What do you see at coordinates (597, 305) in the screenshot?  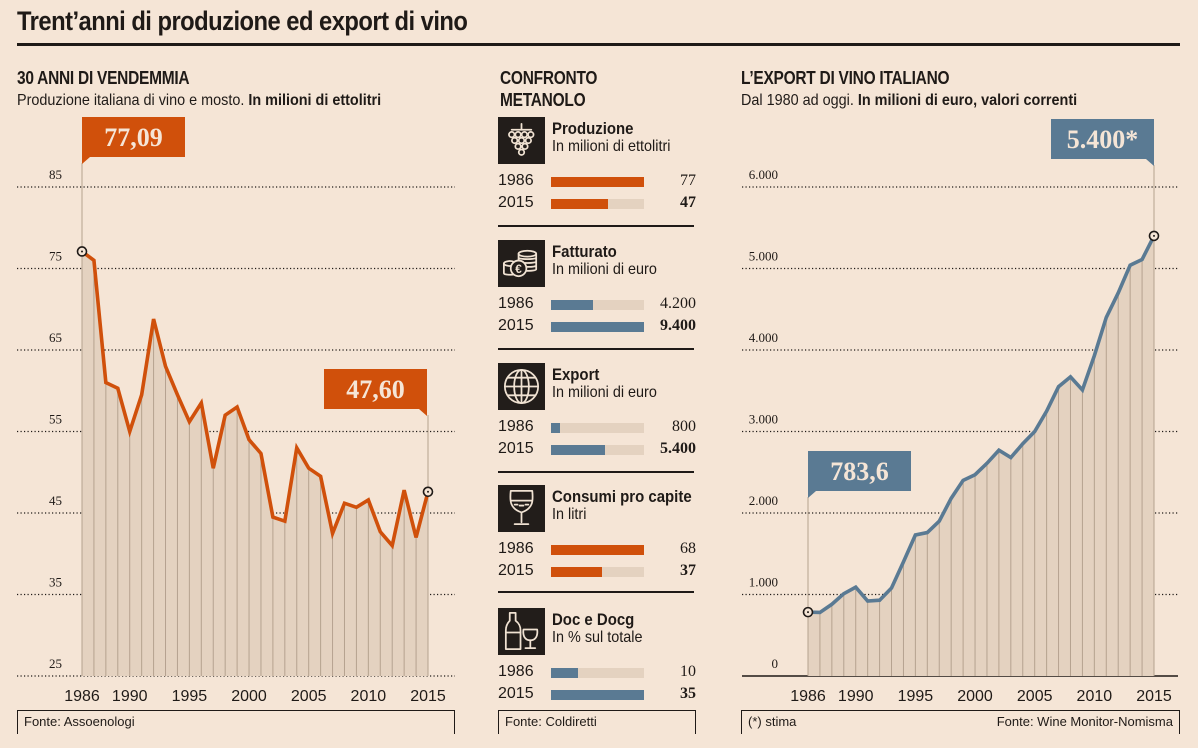 I see `metric-row-1986: 1986 4.200` at bounding box center [597, 305].